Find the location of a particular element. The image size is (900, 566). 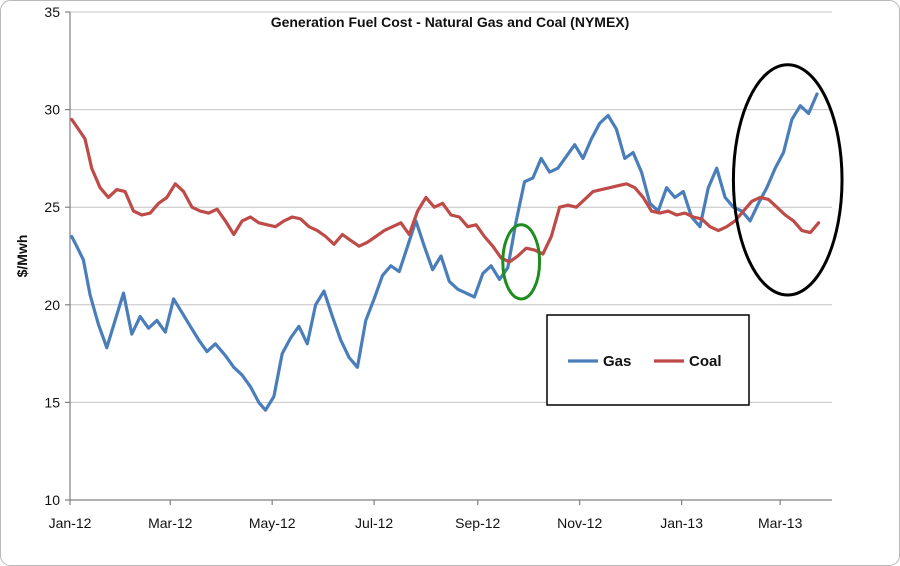

y-tick-label: 30 is located at coordinates (52, 110).